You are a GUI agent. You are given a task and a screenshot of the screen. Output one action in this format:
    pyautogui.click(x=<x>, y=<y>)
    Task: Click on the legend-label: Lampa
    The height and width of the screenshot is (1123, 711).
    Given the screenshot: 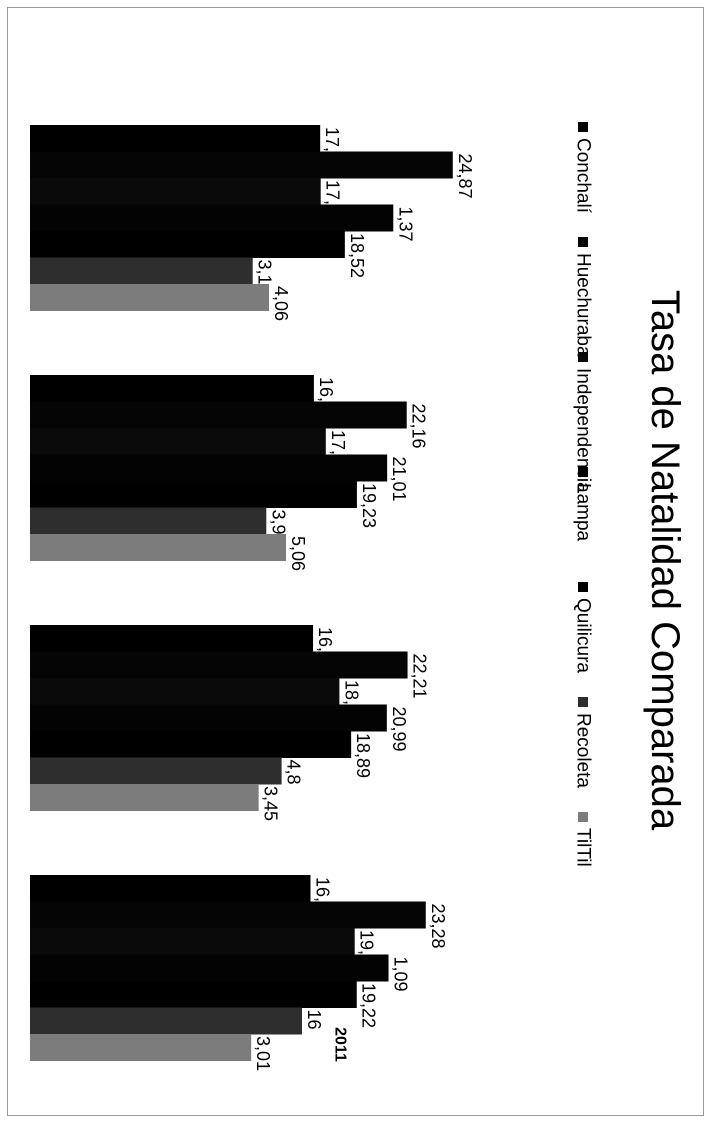 What is the action you would take?
    pyautogui.click(x=583, y=512)
    